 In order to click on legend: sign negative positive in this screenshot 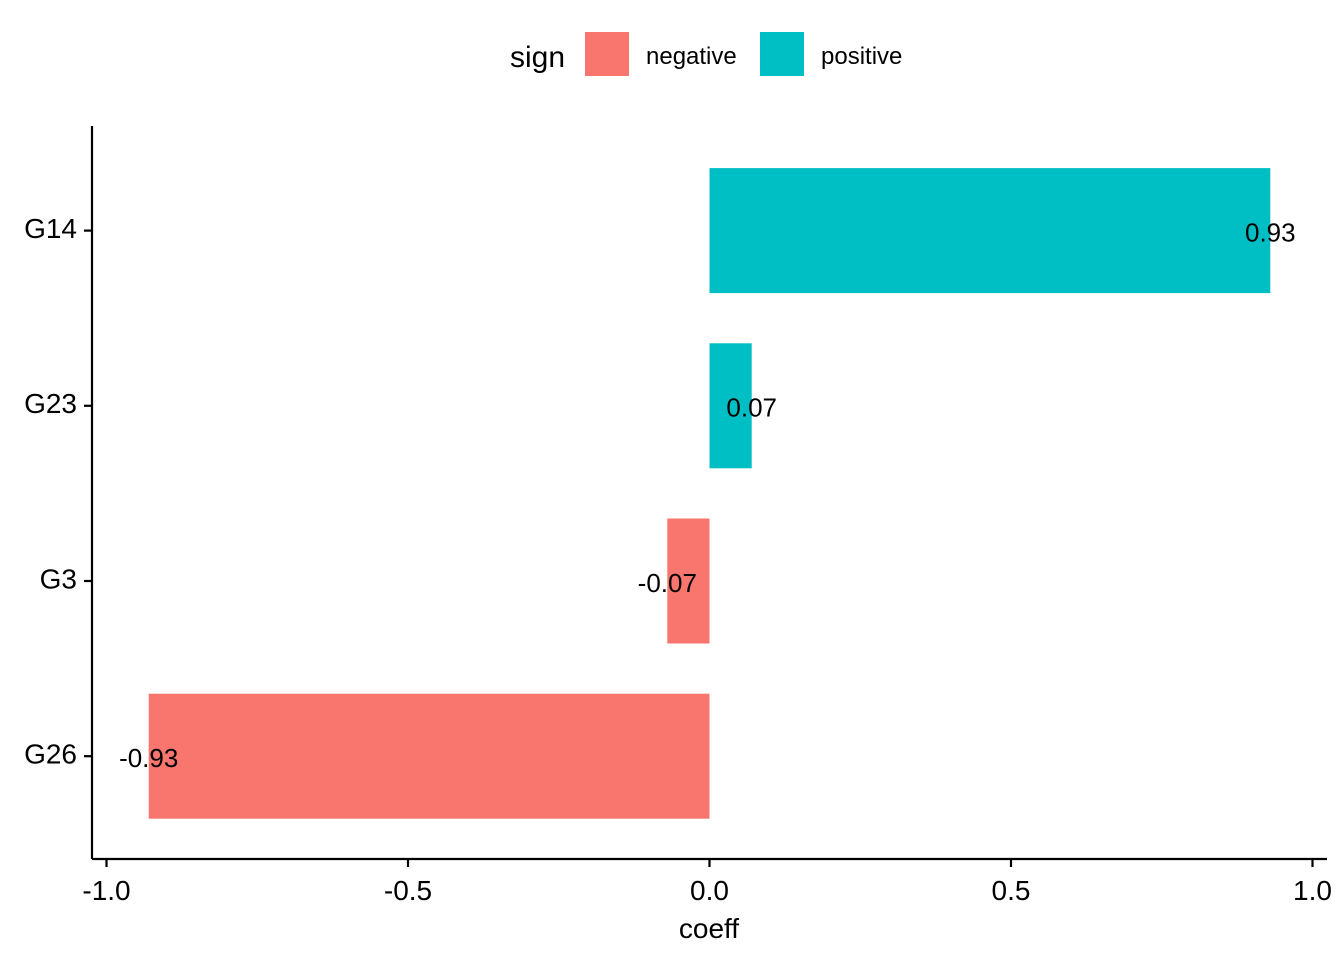, I will do `click(706, 54)`.